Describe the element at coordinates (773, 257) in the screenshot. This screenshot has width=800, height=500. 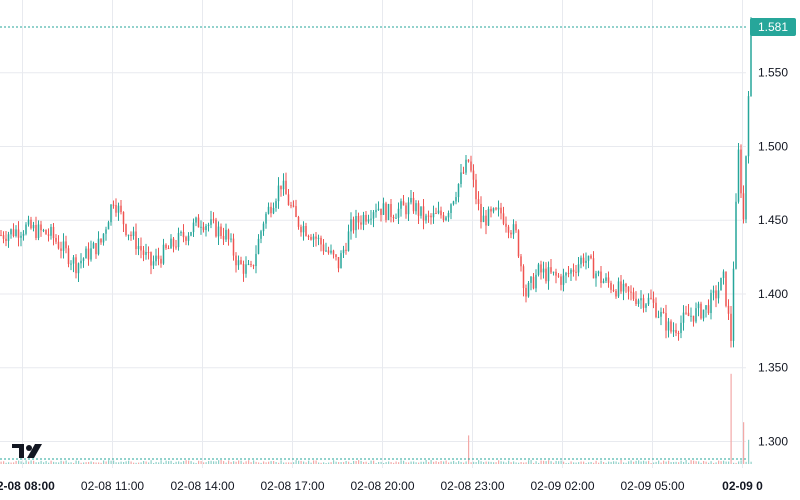
I see `price-axis: 1.300 1.350 1.400 1.450 1.500 1.550` at that location.